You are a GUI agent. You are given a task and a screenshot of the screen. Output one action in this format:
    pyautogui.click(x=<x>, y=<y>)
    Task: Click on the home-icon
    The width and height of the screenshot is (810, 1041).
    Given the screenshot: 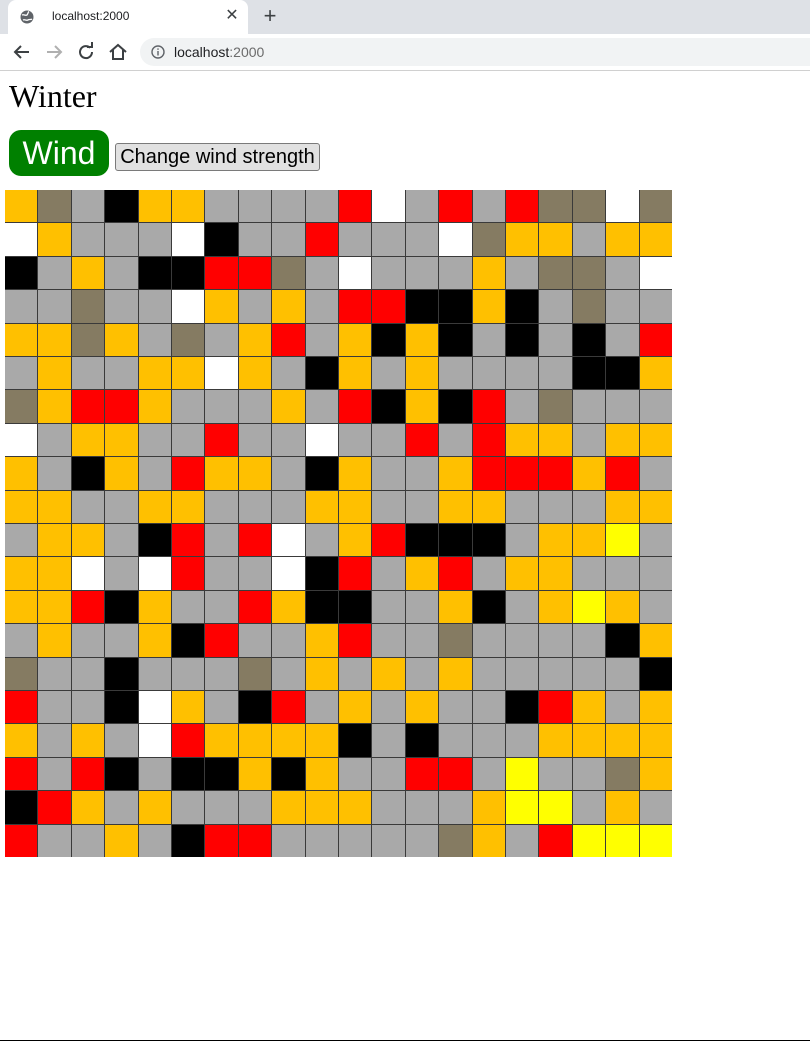 What is the action you would take?
    pyautogui.click(x=118, y=52)
    